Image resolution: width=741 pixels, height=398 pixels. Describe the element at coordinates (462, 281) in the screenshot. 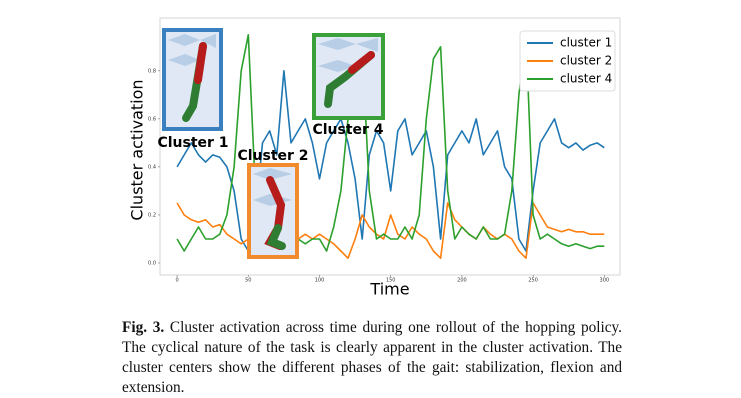

I see `x-tick-label: 200` at that location.